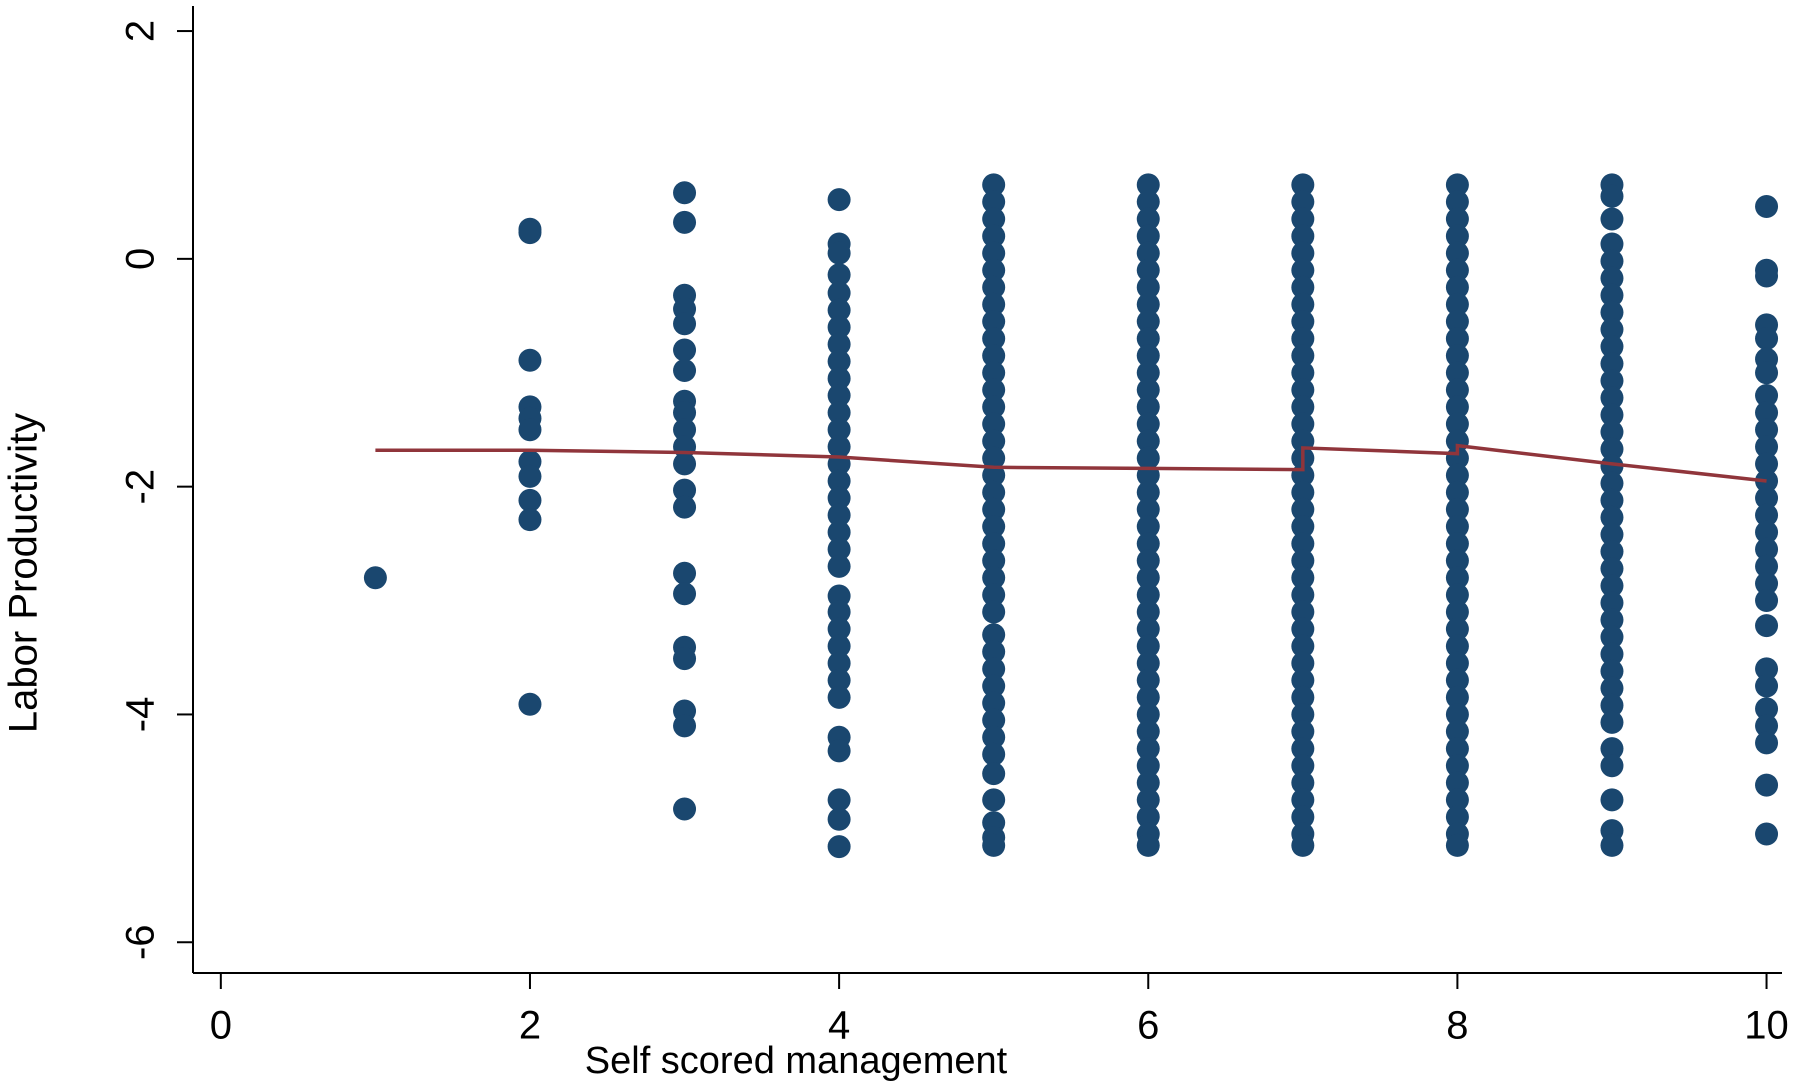 The height and width of the screenshot is (1087, 1798). Describe the element at coordinates (141, 31) in the screenshot. I see `y-tick-label: 2` at that location.